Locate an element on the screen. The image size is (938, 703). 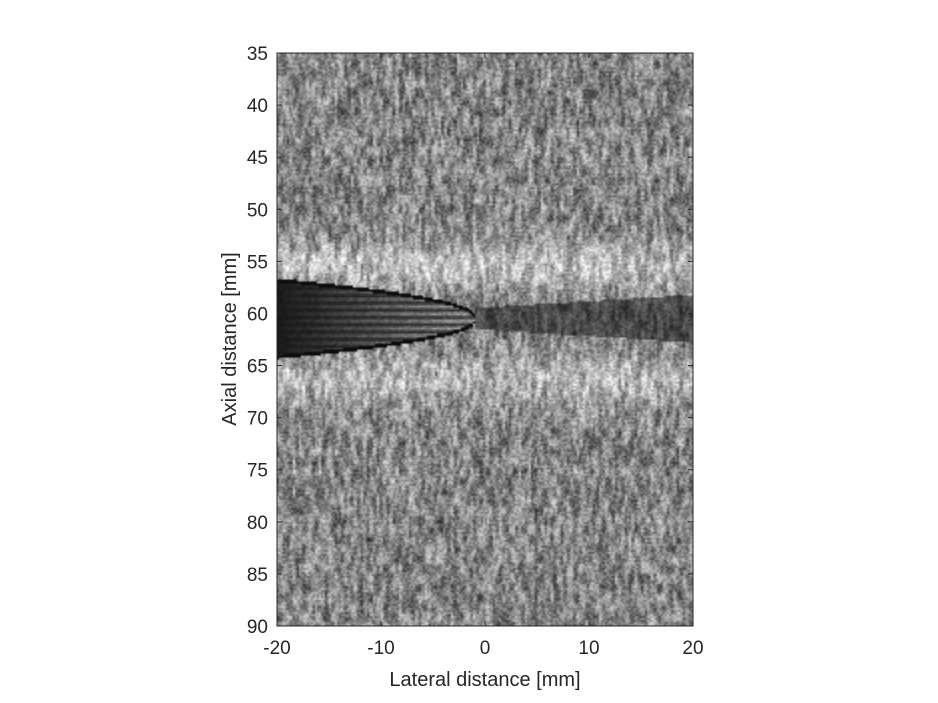
y-tick-label: 45 is located at coordinates (257, 158).